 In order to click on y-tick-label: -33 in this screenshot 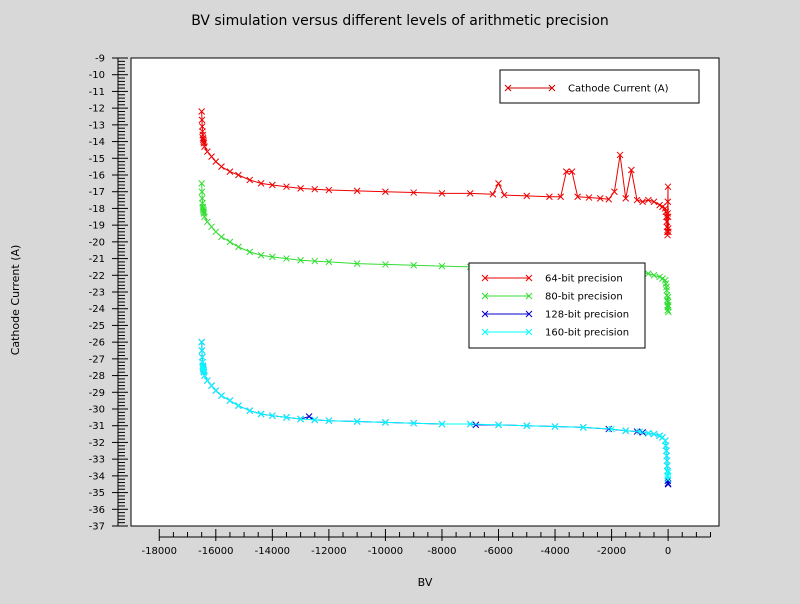, I will do `click(97, 460)`.